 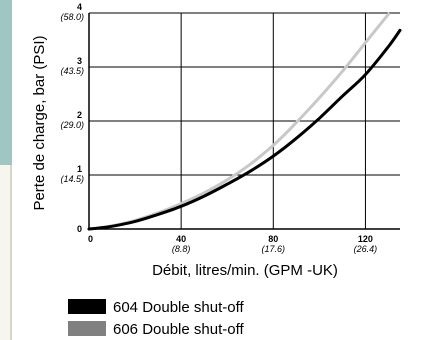 What do you see at coordinates (6, 82) in the screenshot?
I see `left-strip-teal` at bounding box center [6, 82].